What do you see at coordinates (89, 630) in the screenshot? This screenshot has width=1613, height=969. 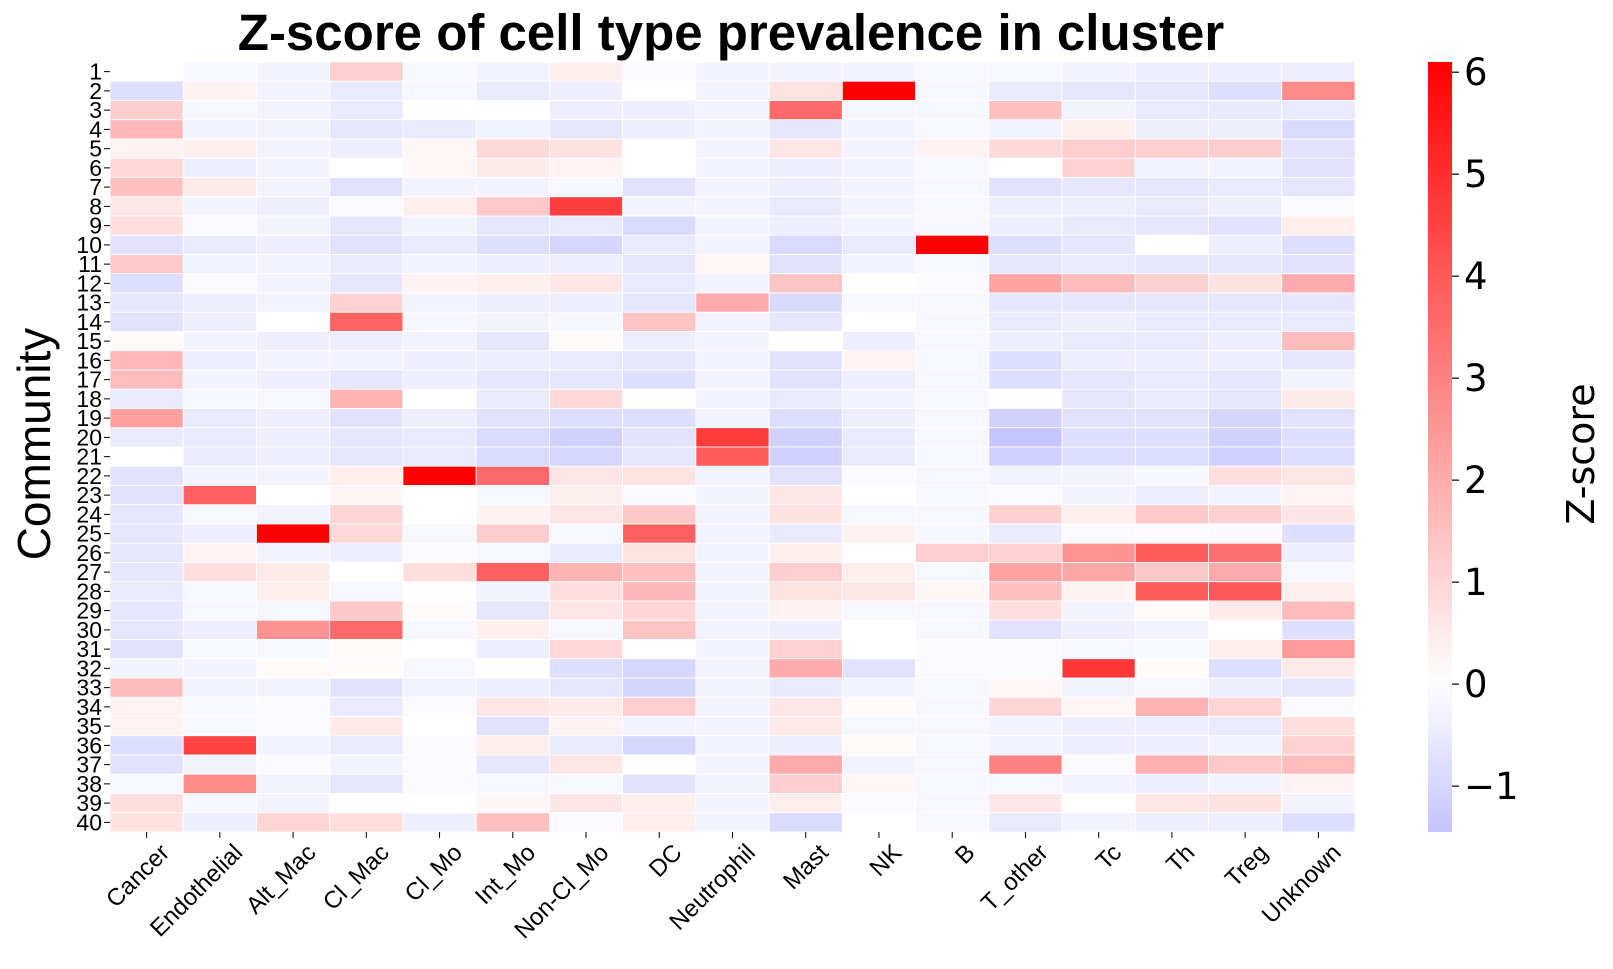 I see `row-label: 30` at bounding box center [89, 630].